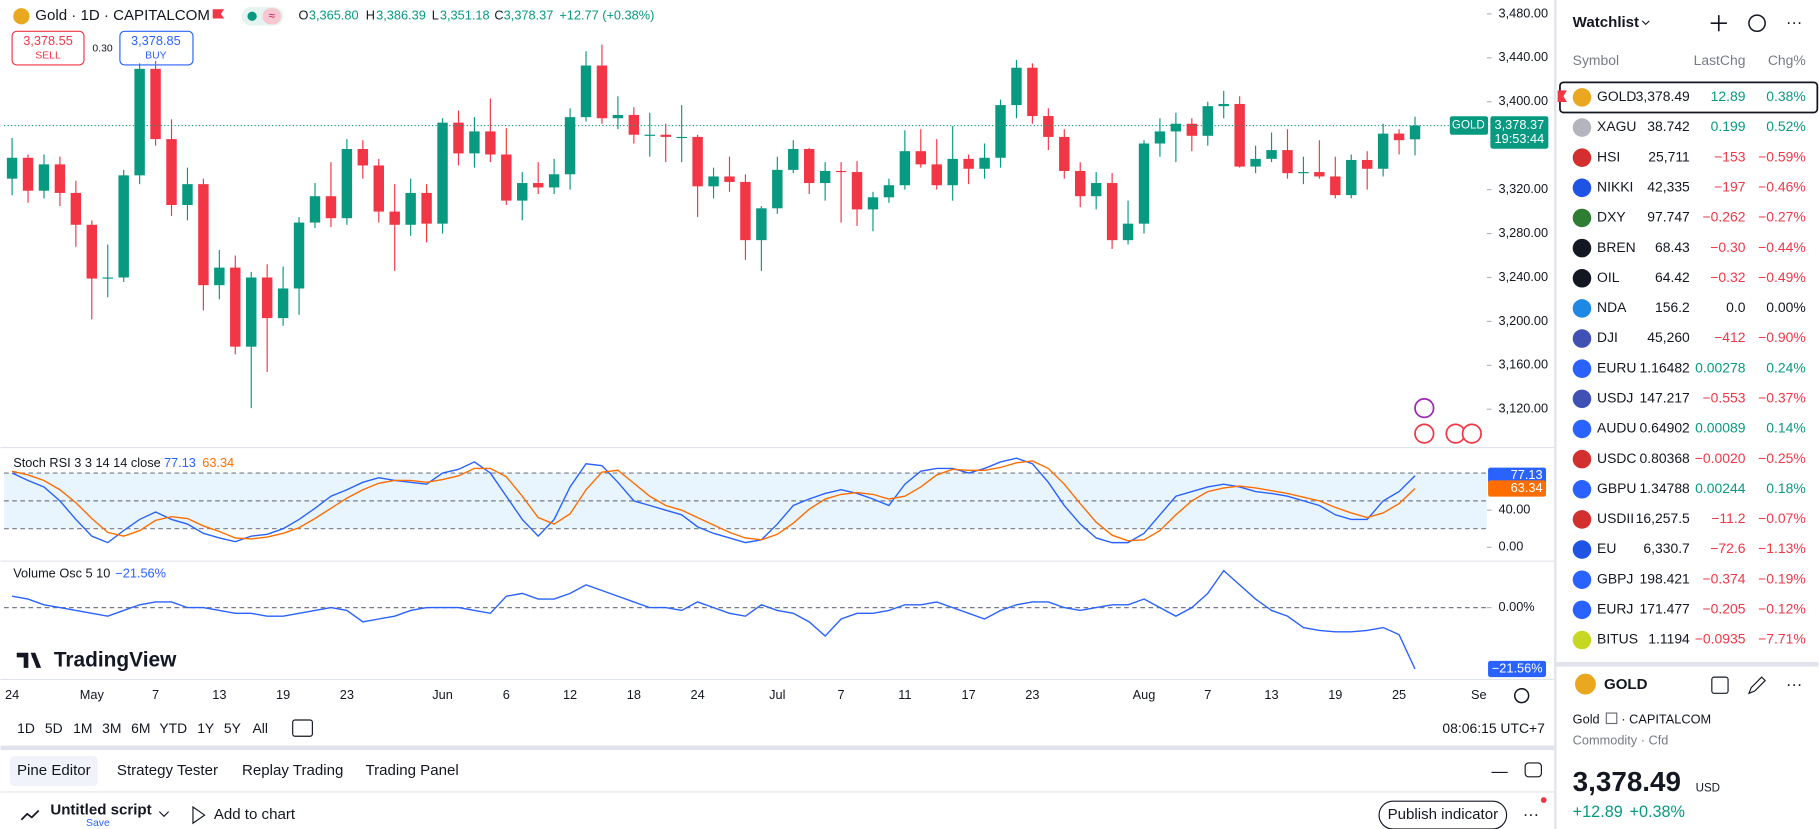 This screenshot has height=829, width=1819. Describe the element at coordinates (1608, 277) in the screenshot. I see `row-symbol: OIL` at that location.